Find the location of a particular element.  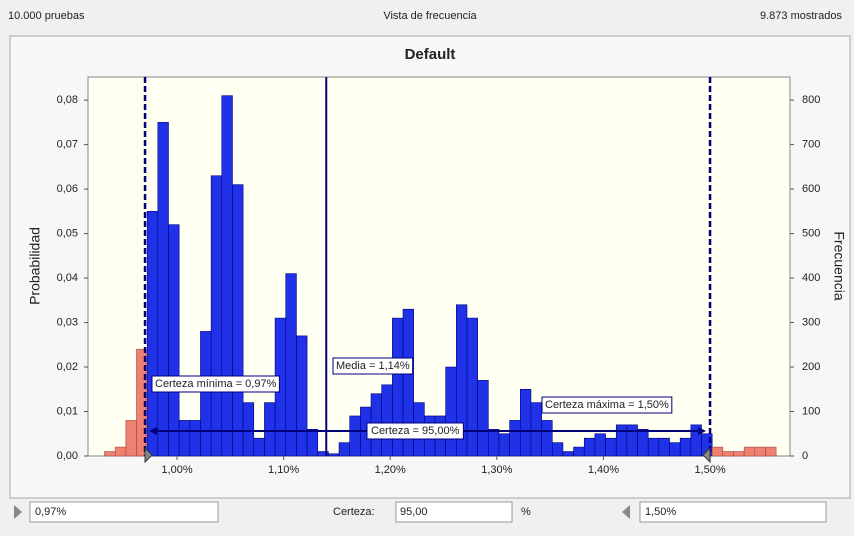

y2-axis-title: Frecuencia is located at coordinates (839, 265).